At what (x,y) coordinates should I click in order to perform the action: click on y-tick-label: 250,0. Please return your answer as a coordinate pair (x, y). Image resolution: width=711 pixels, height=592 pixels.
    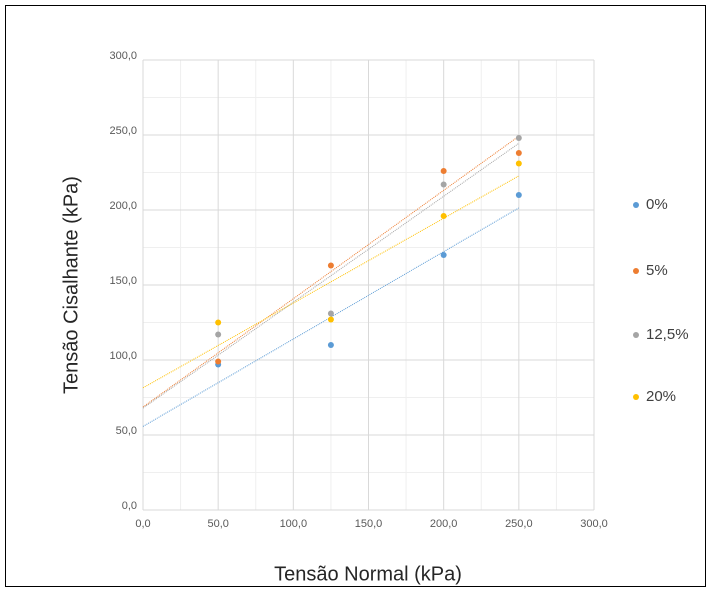
    Looking at the image, I should click on (123, 131).